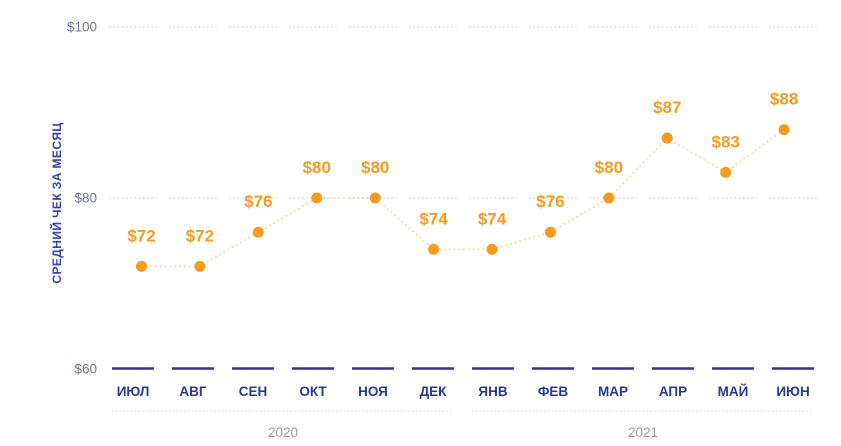 This screenshot has height=446, width=841. Describe the element at coordinates (85, 369) in the screenshot. I see `y-tick-label: $60` at that location.